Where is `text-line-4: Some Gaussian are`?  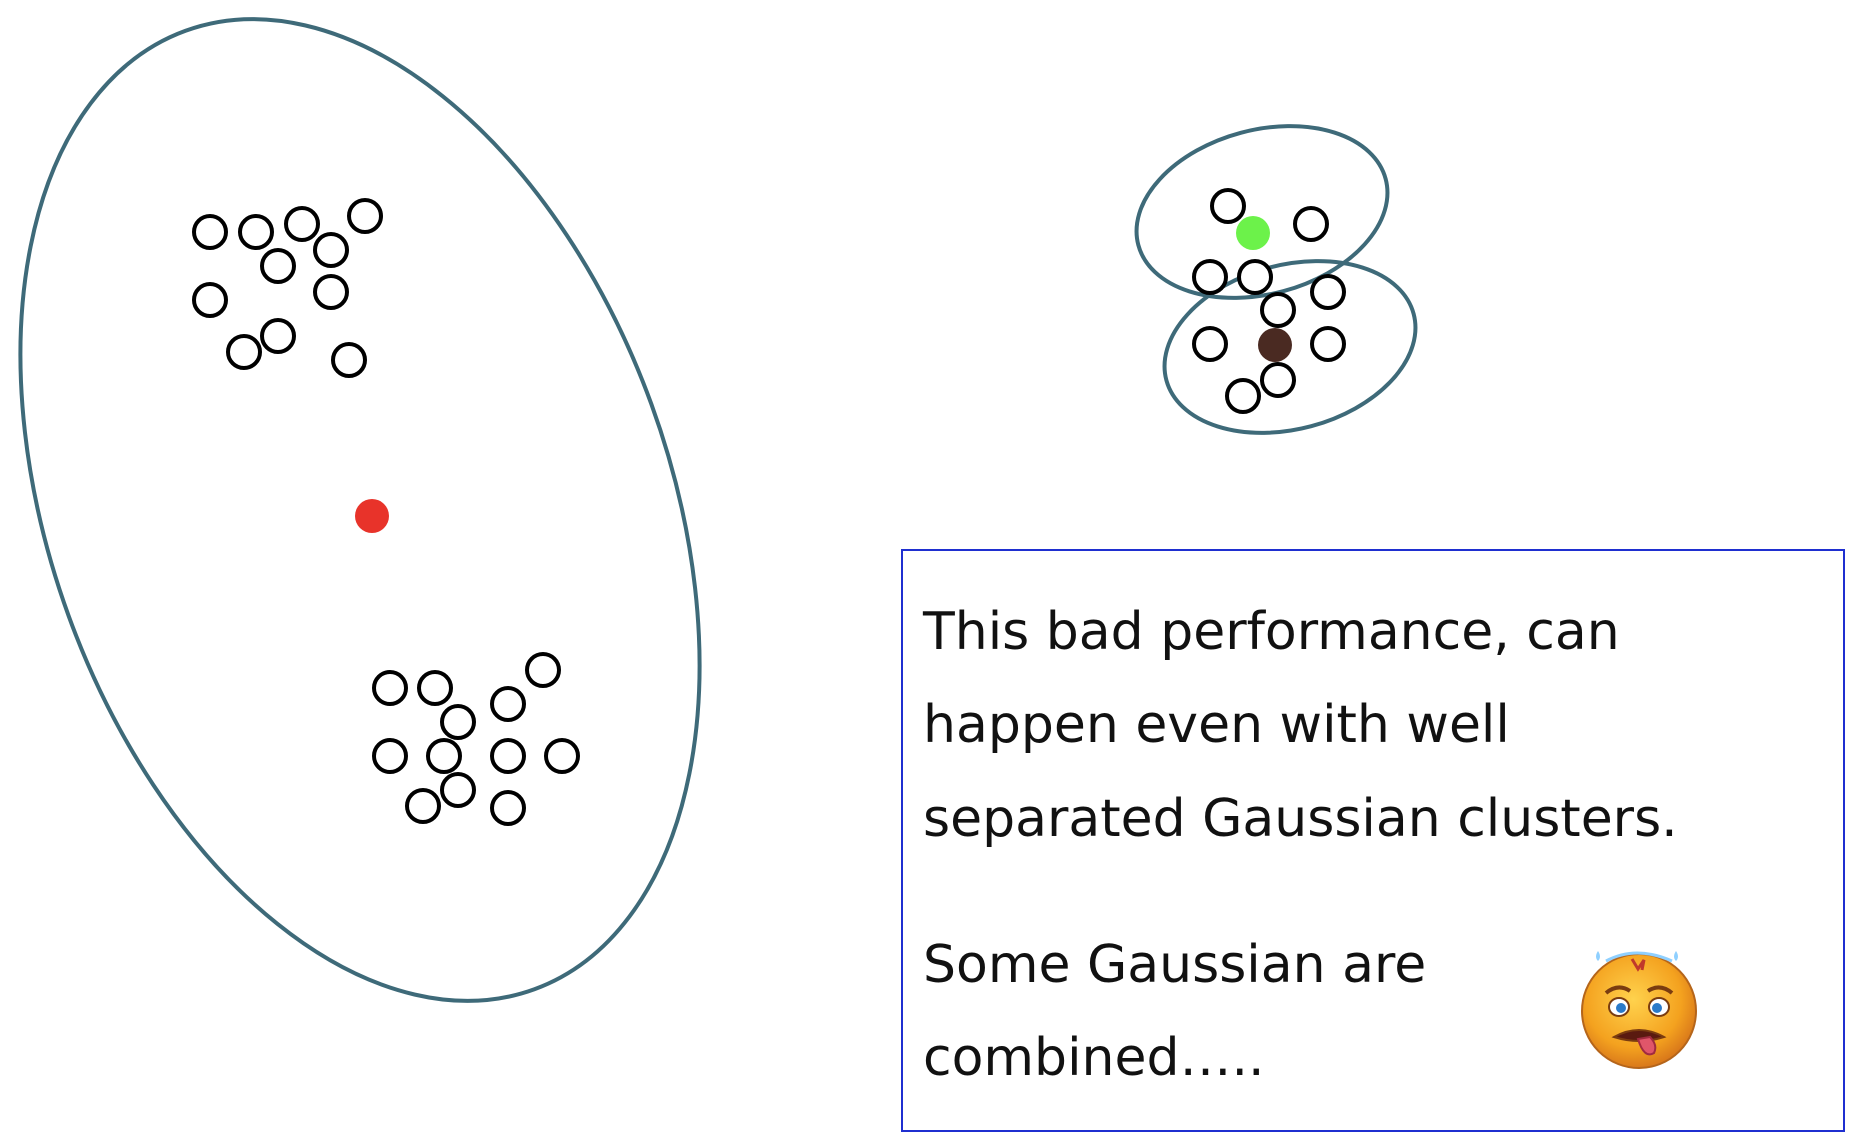
text-line-4: Some Gaussian are is located at coordinates (1175, 965).